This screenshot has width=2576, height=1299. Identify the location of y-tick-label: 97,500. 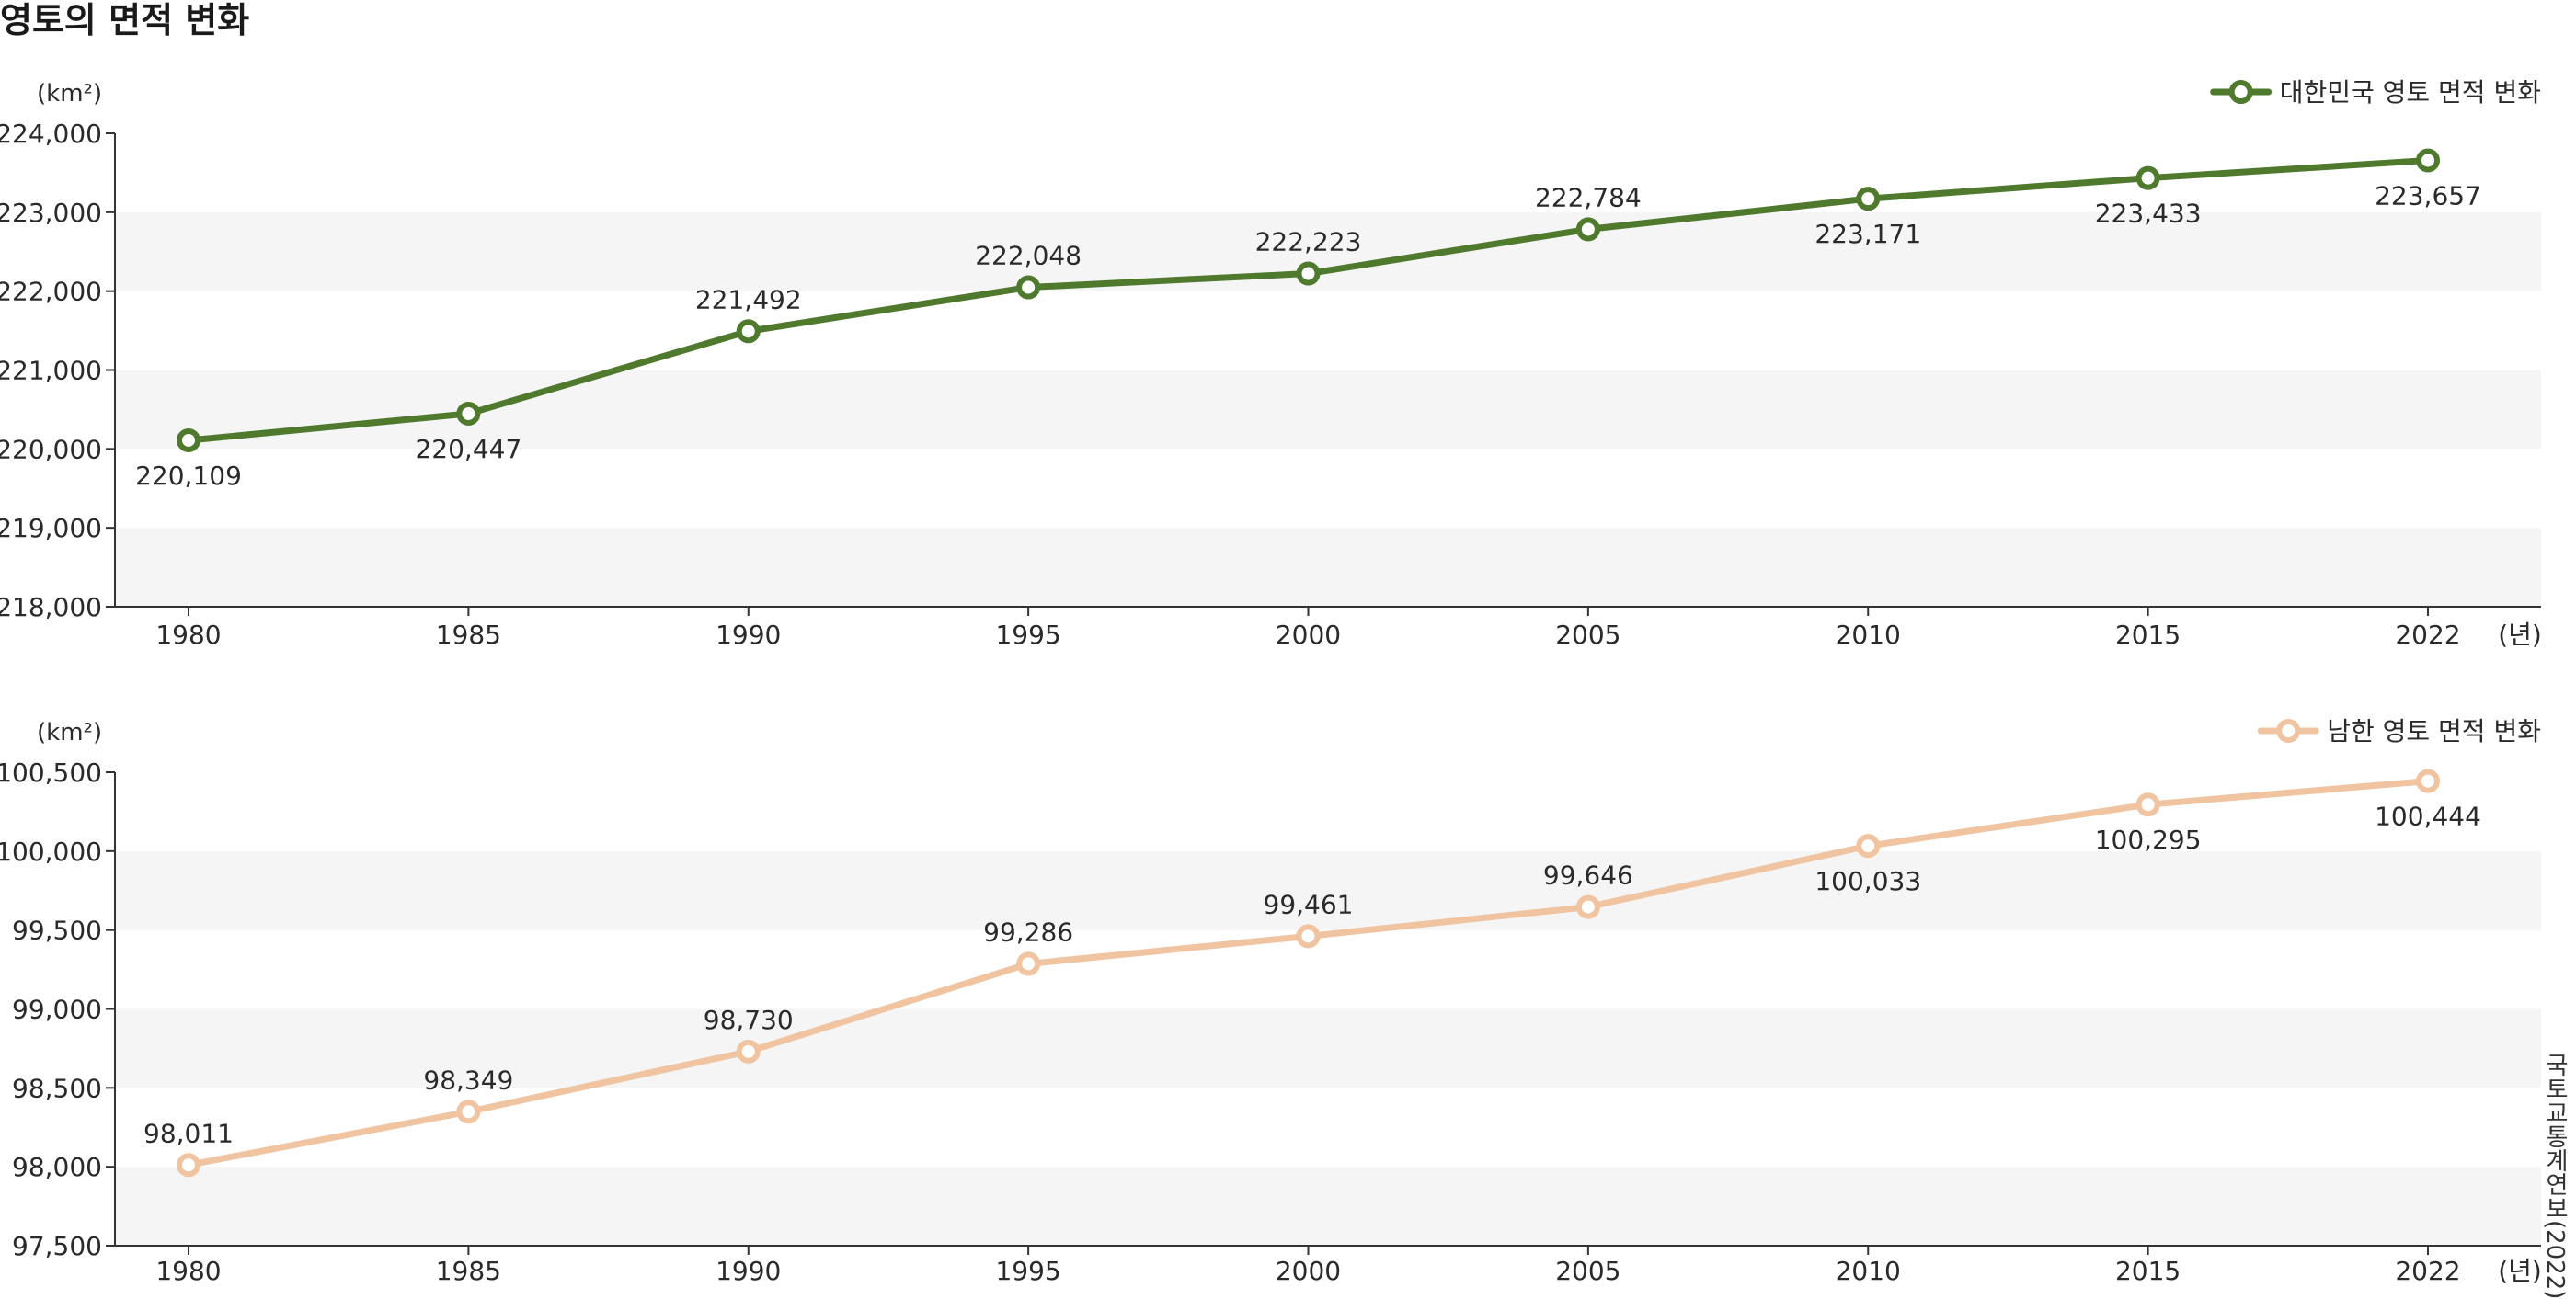
(57, 1246).